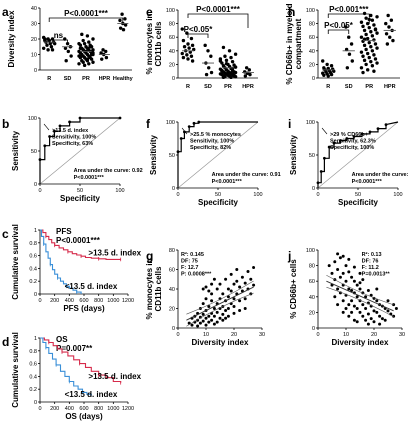 The height and width of the screenshot is (440, 408). I want to click on regression-stat-g-0: R²: 0.145, so click(192, 254).